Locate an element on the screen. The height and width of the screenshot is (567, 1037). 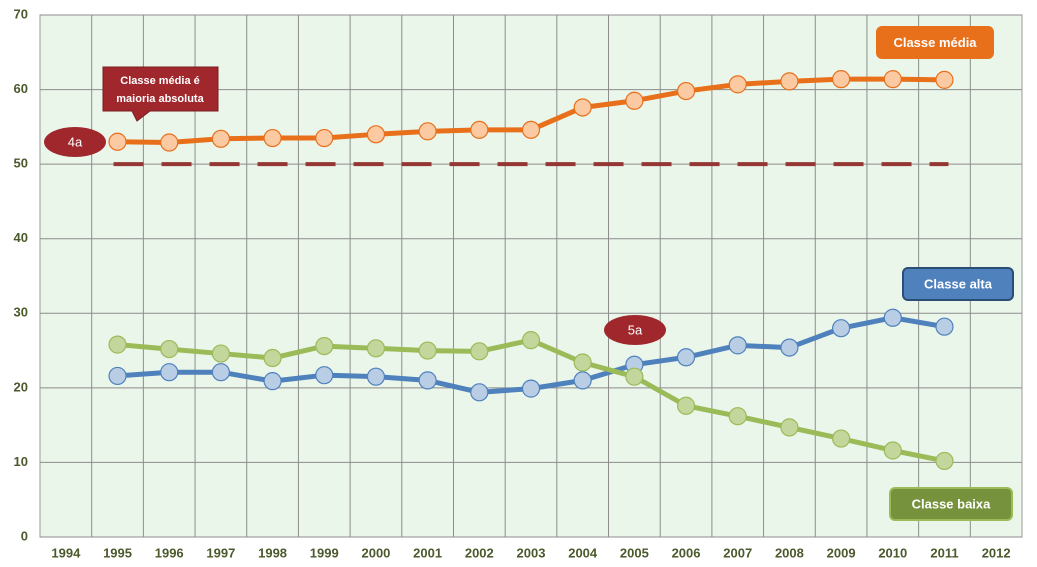
marker-badge-text: 5a is located at coordinates (635, 329).